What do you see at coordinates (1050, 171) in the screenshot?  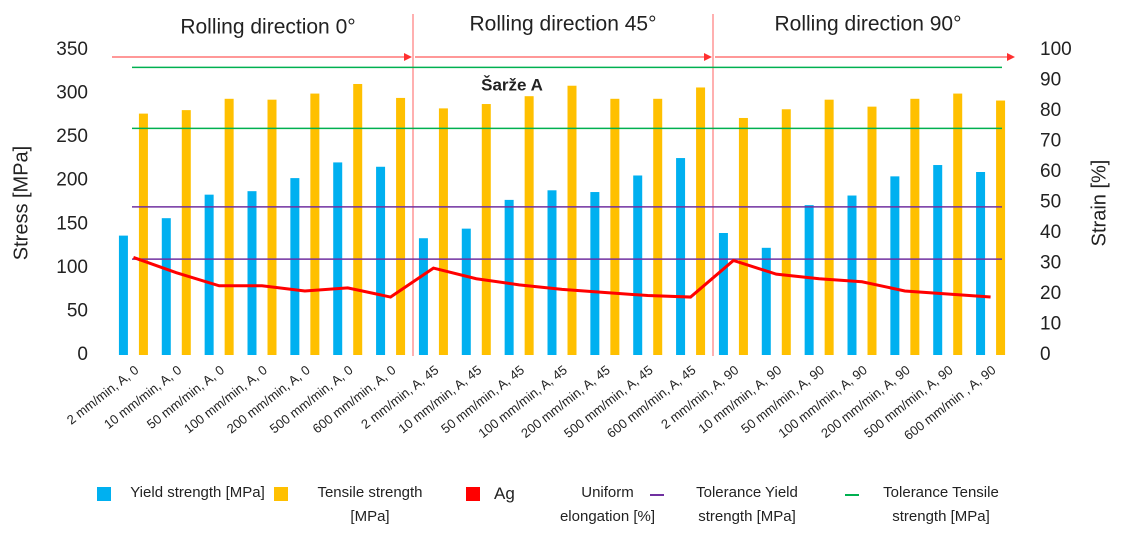 I see `y2-tick-label: 60` at bounding box center [1050, 171].